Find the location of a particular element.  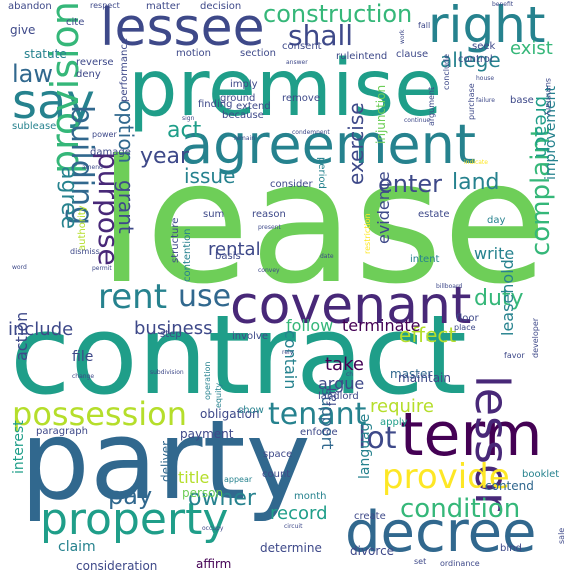

word-pay: pay is located at coordinates (130, 496).